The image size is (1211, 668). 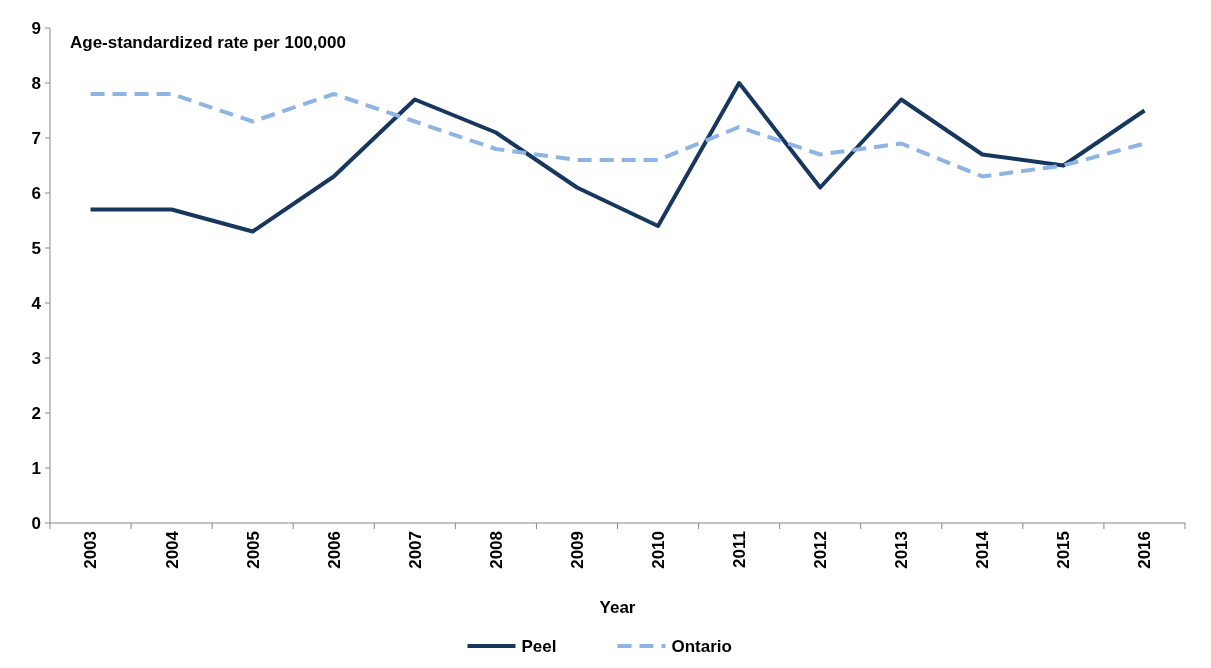 What do you see at coordinates (740, 549) in the screenshot?
I see `x-tick-label: 2011` at bounding box center [740, 549].